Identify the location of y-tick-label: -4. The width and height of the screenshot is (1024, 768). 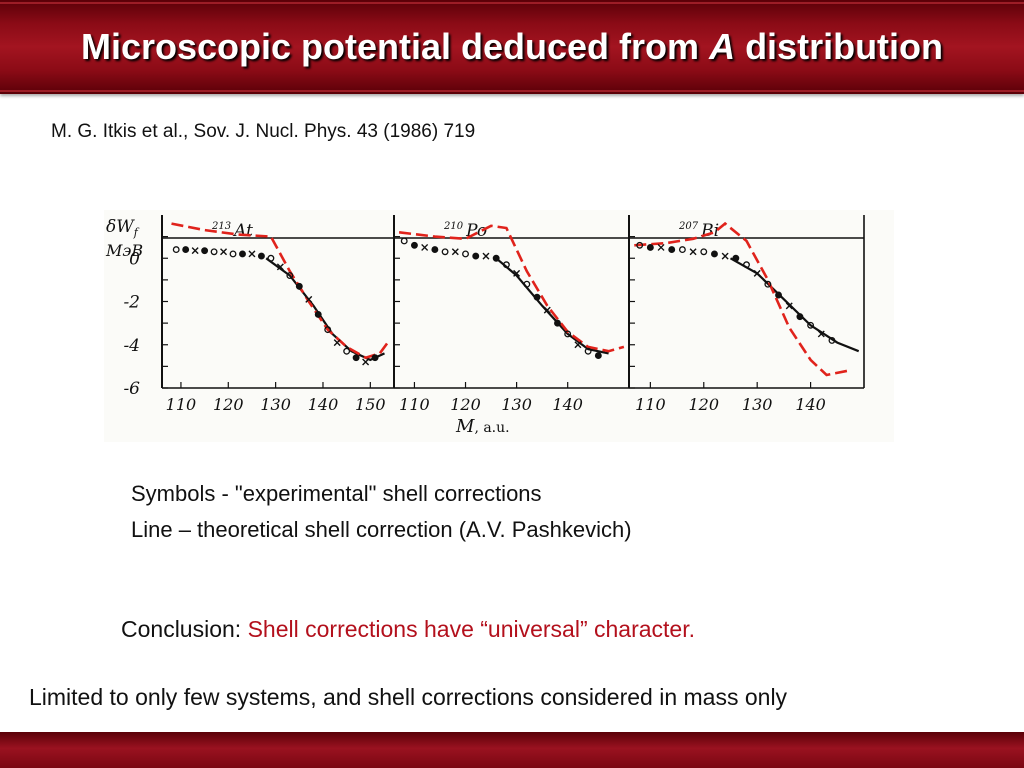
(131, 346).